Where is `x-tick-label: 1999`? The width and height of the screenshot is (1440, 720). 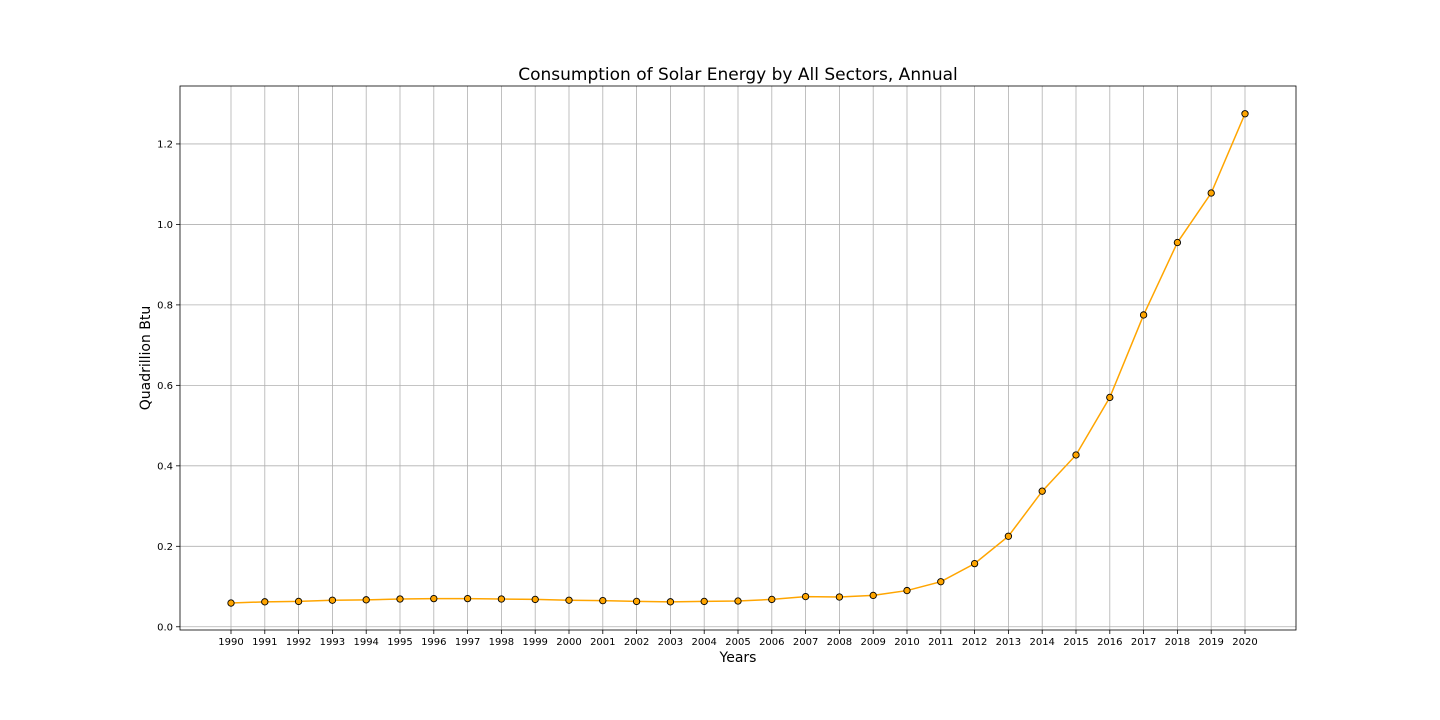
x-tick-label: 1999 is located at coordinates (534, 642).